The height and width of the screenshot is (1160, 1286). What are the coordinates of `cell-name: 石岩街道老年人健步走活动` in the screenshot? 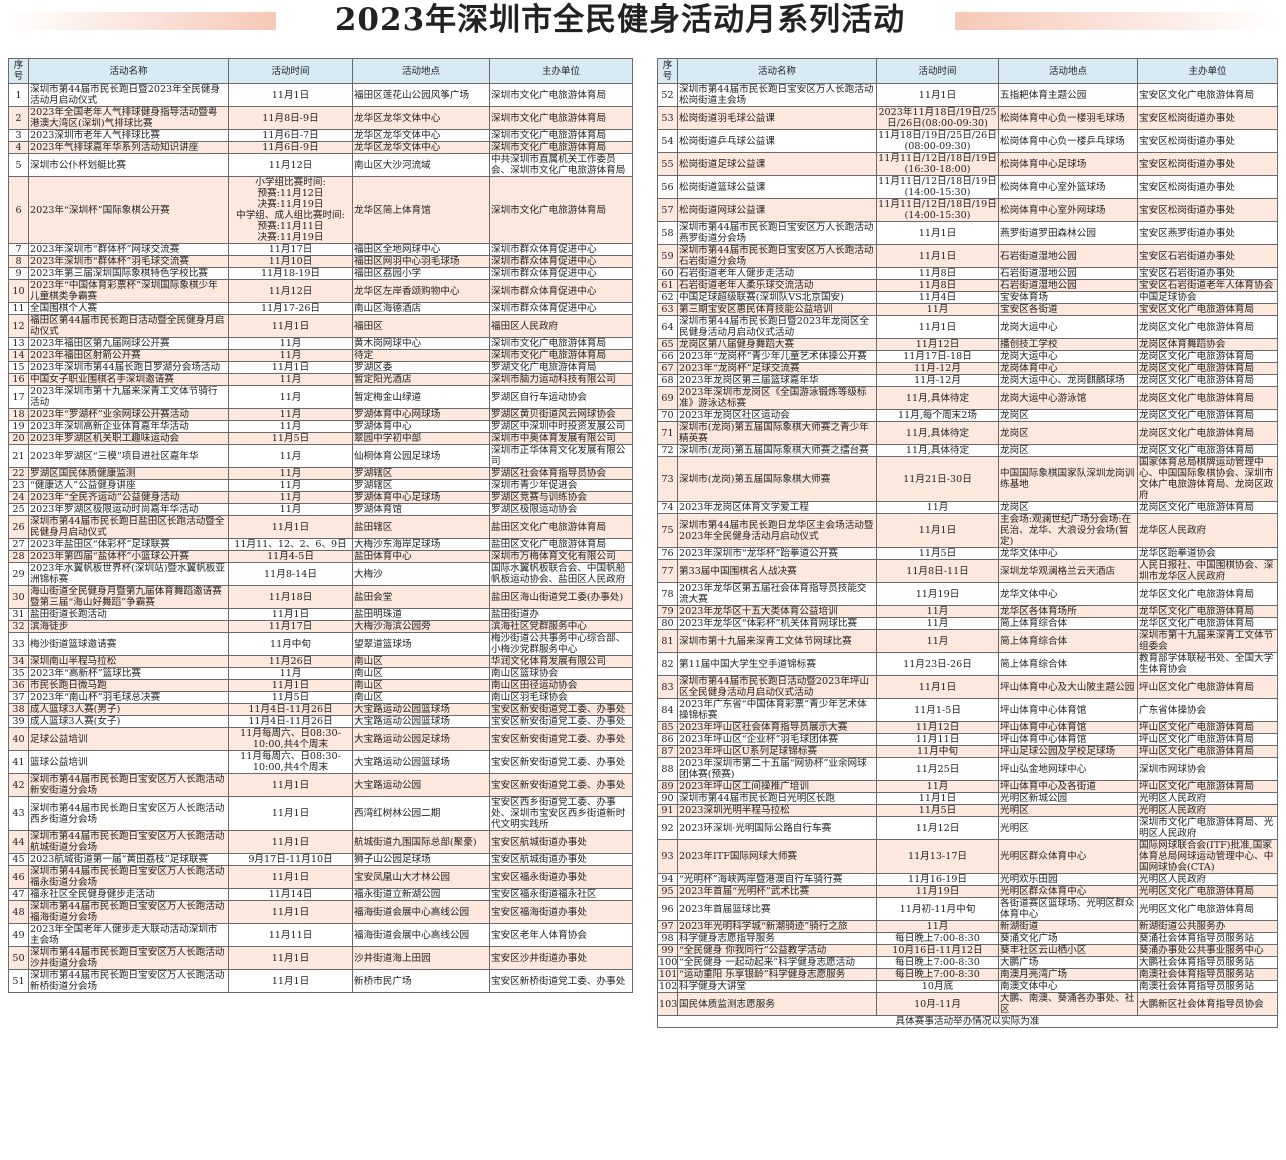 It's located at (777, 273).